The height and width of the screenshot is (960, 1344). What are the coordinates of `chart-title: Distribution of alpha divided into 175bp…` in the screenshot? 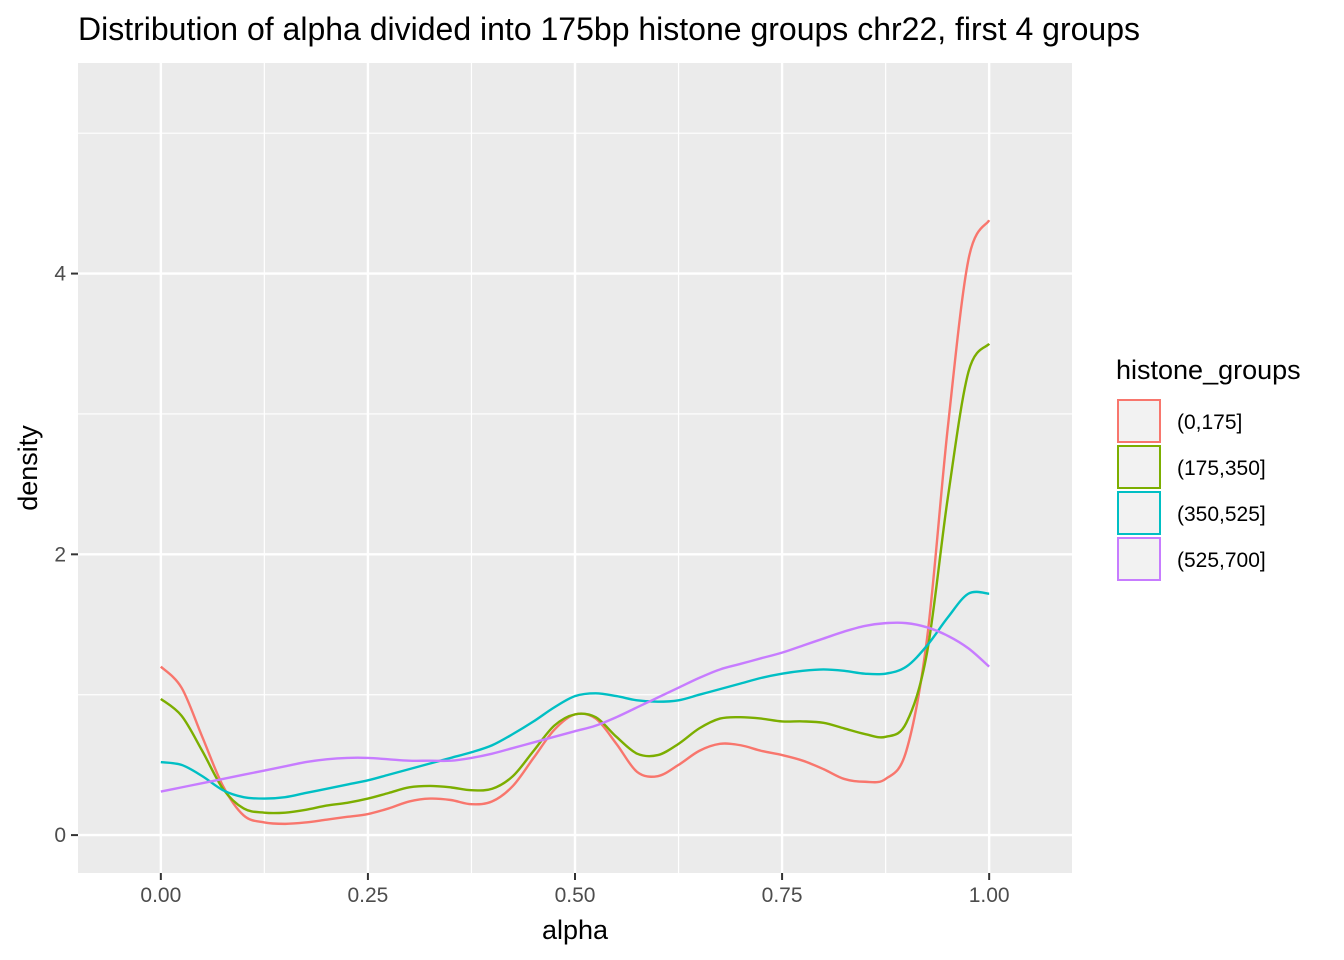 It's located at (609, 29).